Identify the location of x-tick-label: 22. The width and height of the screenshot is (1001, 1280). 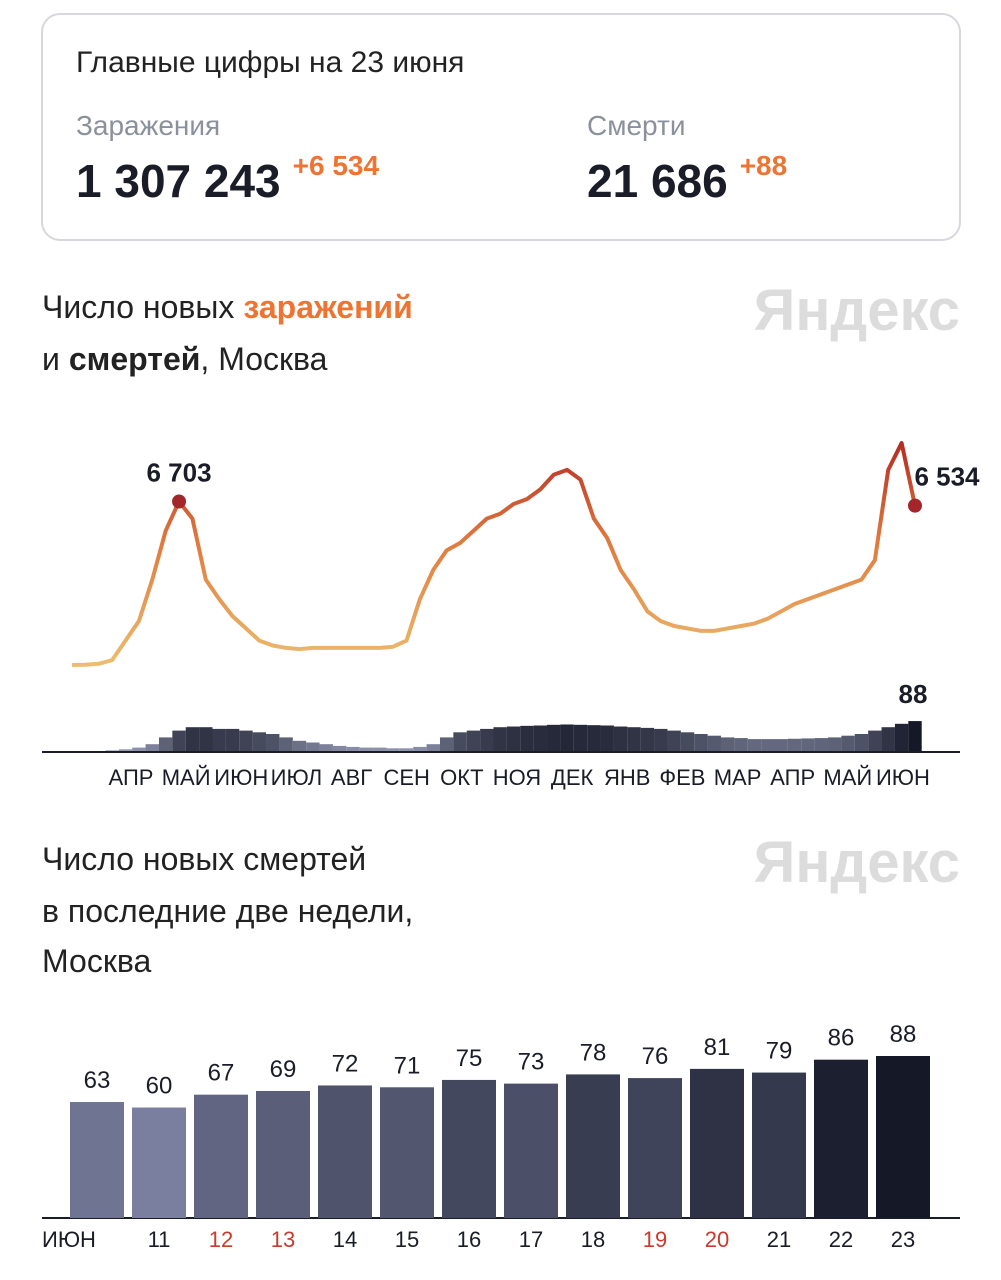
(841, 1239).